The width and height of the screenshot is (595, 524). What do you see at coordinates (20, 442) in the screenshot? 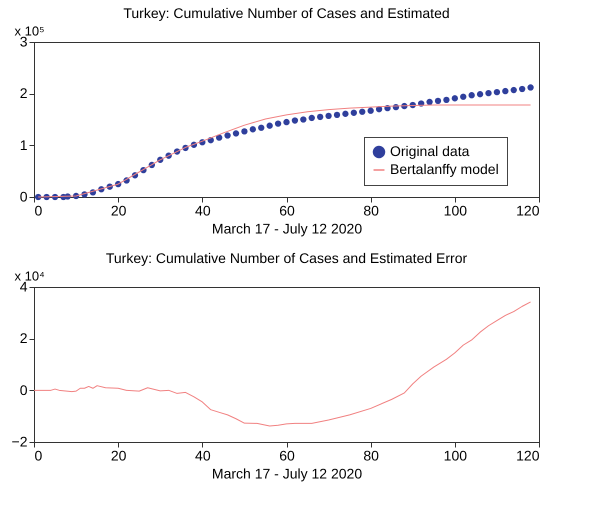
I see `y-tick-label: −2` at bounding box center [20, 442].